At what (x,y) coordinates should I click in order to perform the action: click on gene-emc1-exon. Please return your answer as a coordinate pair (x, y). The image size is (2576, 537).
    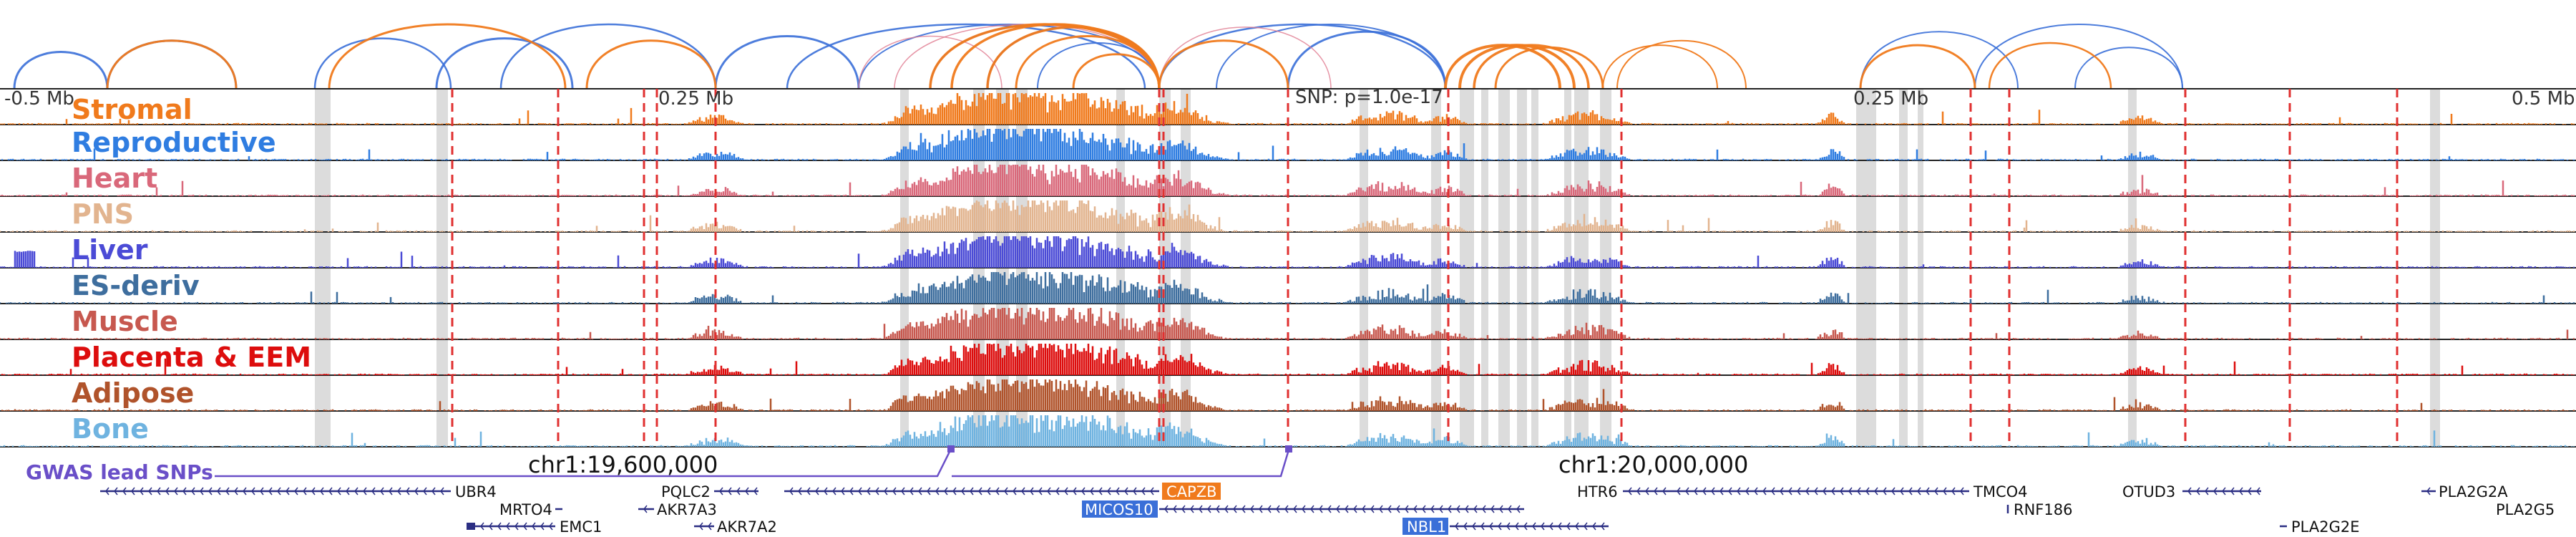
    Looking at the image, I should click on (471, 526).